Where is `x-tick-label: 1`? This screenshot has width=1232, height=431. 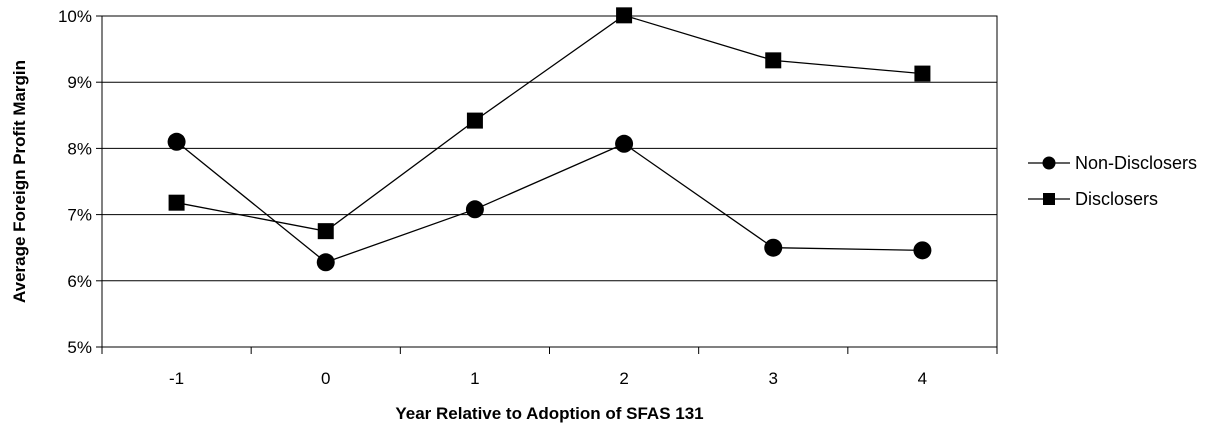 x-tick-label: 1 is located at coordinates (474, 378).